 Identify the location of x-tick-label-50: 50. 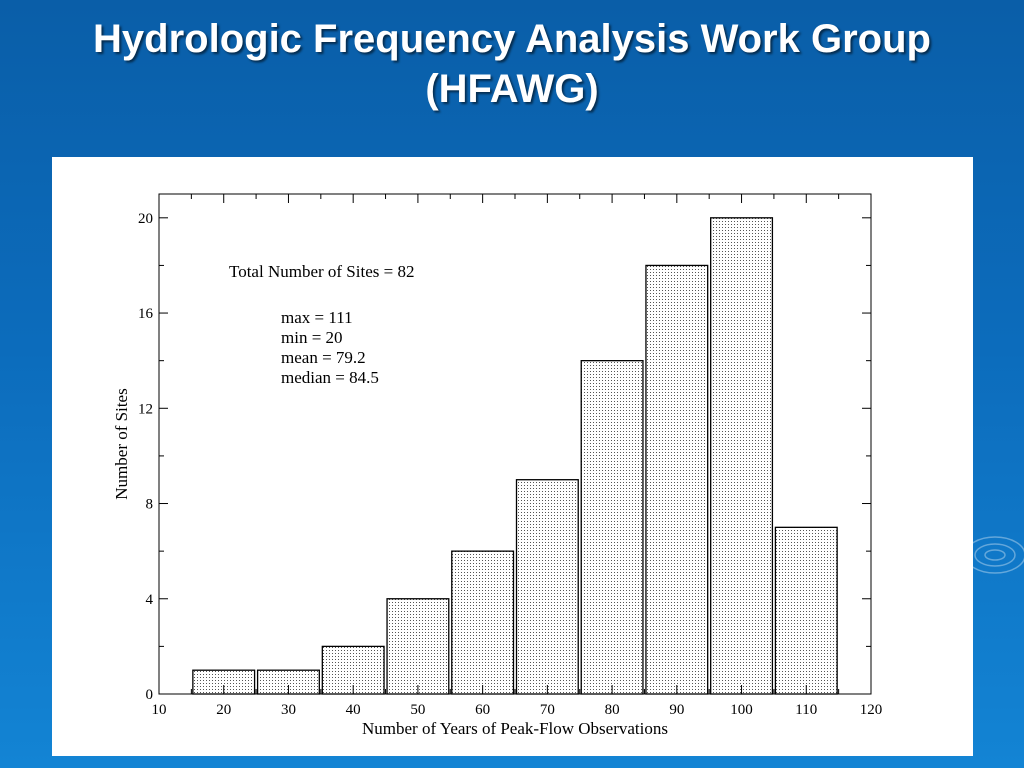
(417, 710).